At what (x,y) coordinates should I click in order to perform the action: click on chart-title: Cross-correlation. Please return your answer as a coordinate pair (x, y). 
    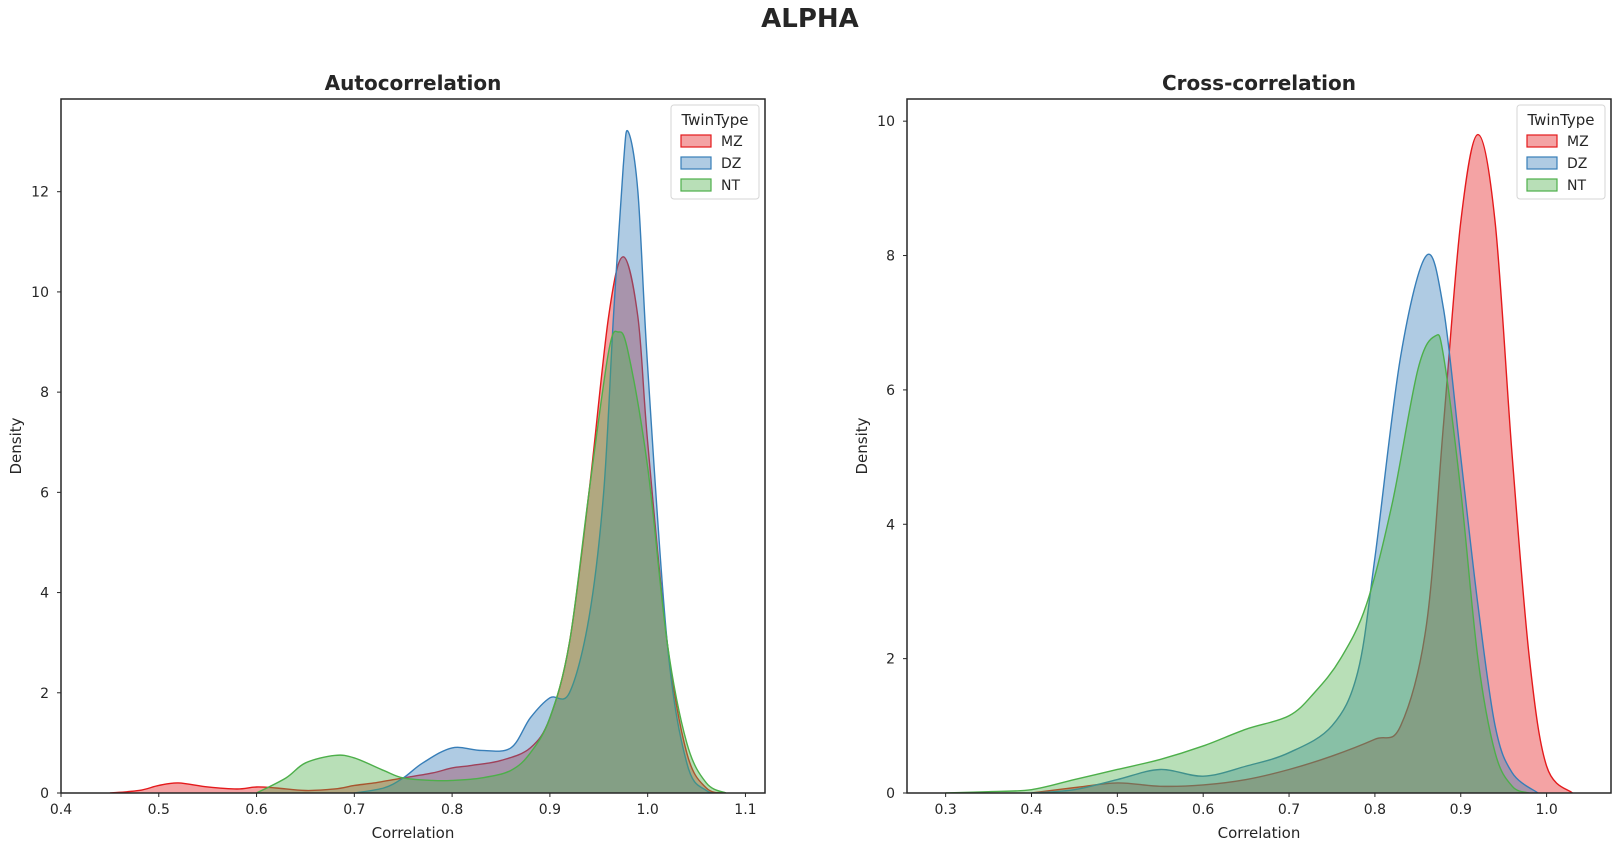
    Looking at the image, I should click on (1259, 83).